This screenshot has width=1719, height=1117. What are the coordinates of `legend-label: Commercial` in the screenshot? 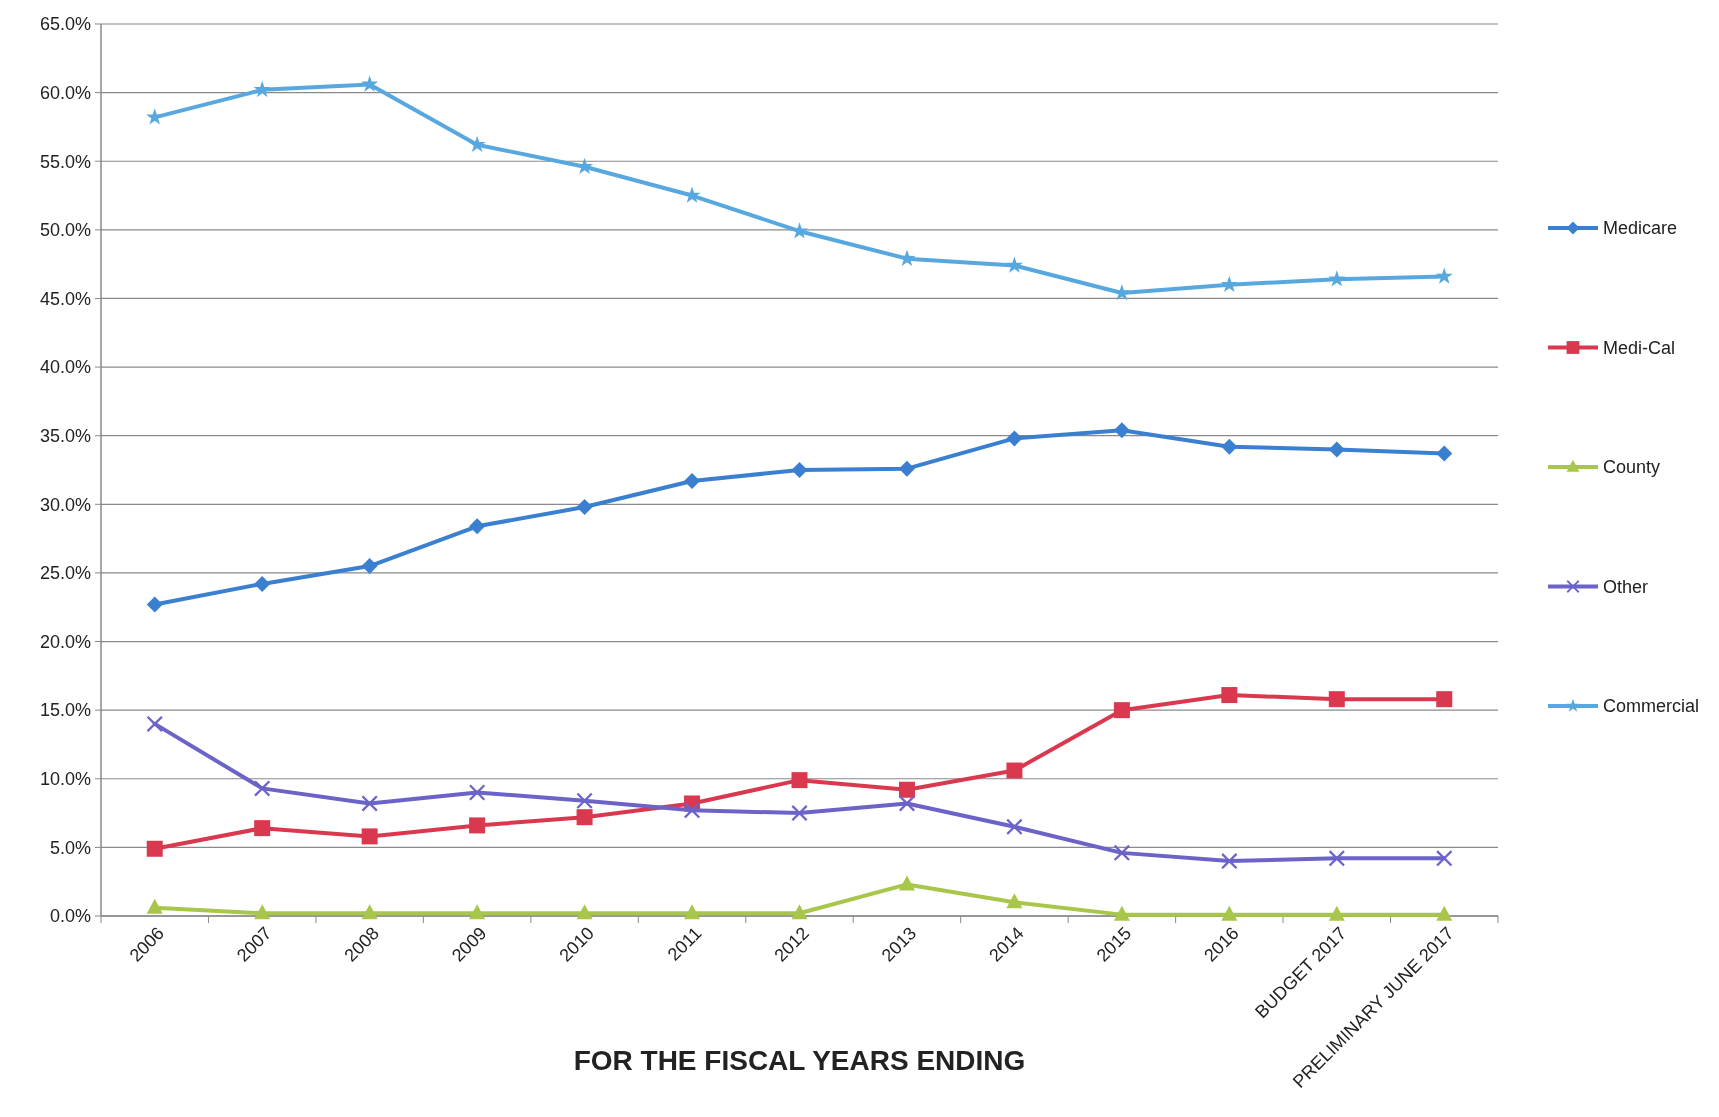 It's located at (1651, 706).